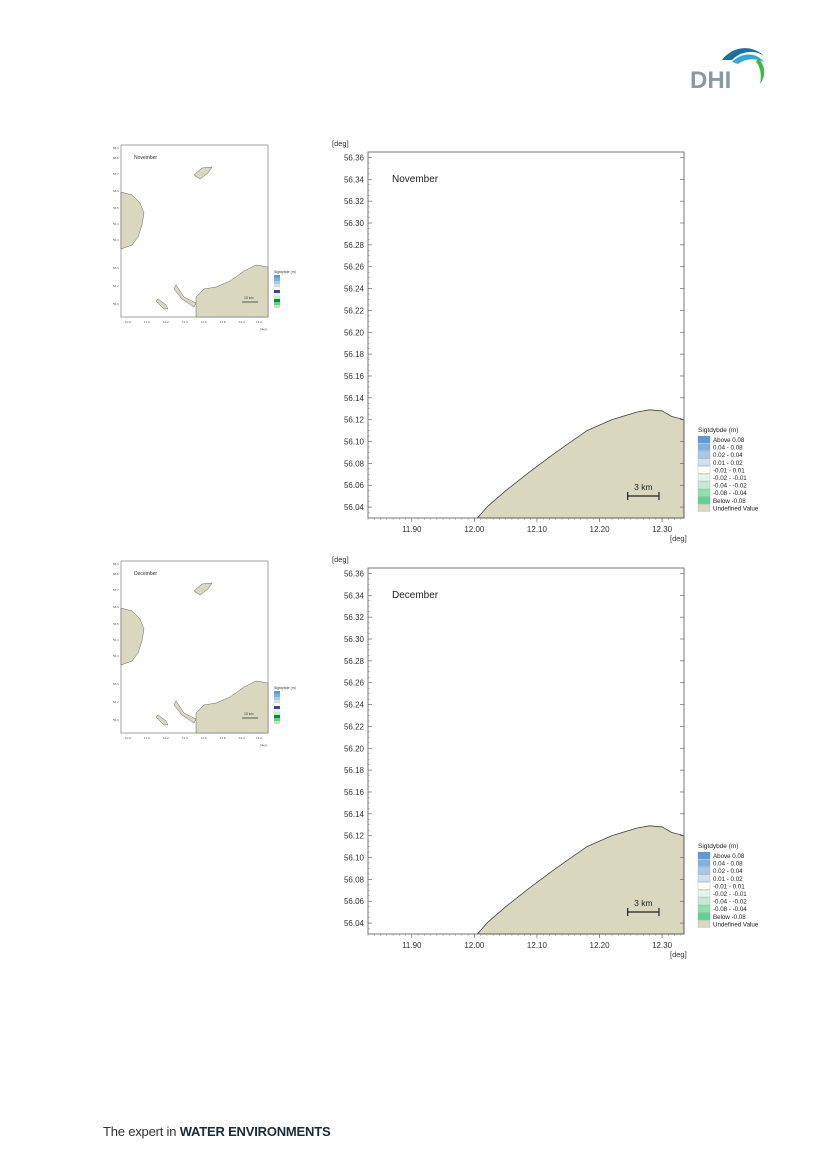  I want to click on thumbnail-title: December, so click(145, 574).